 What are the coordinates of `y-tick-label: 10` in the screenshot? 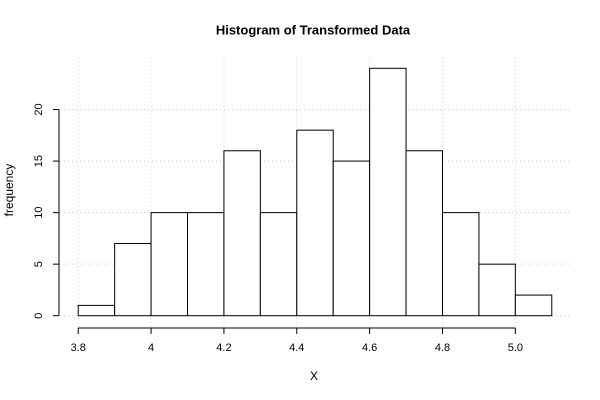 It's located at (39, 212).